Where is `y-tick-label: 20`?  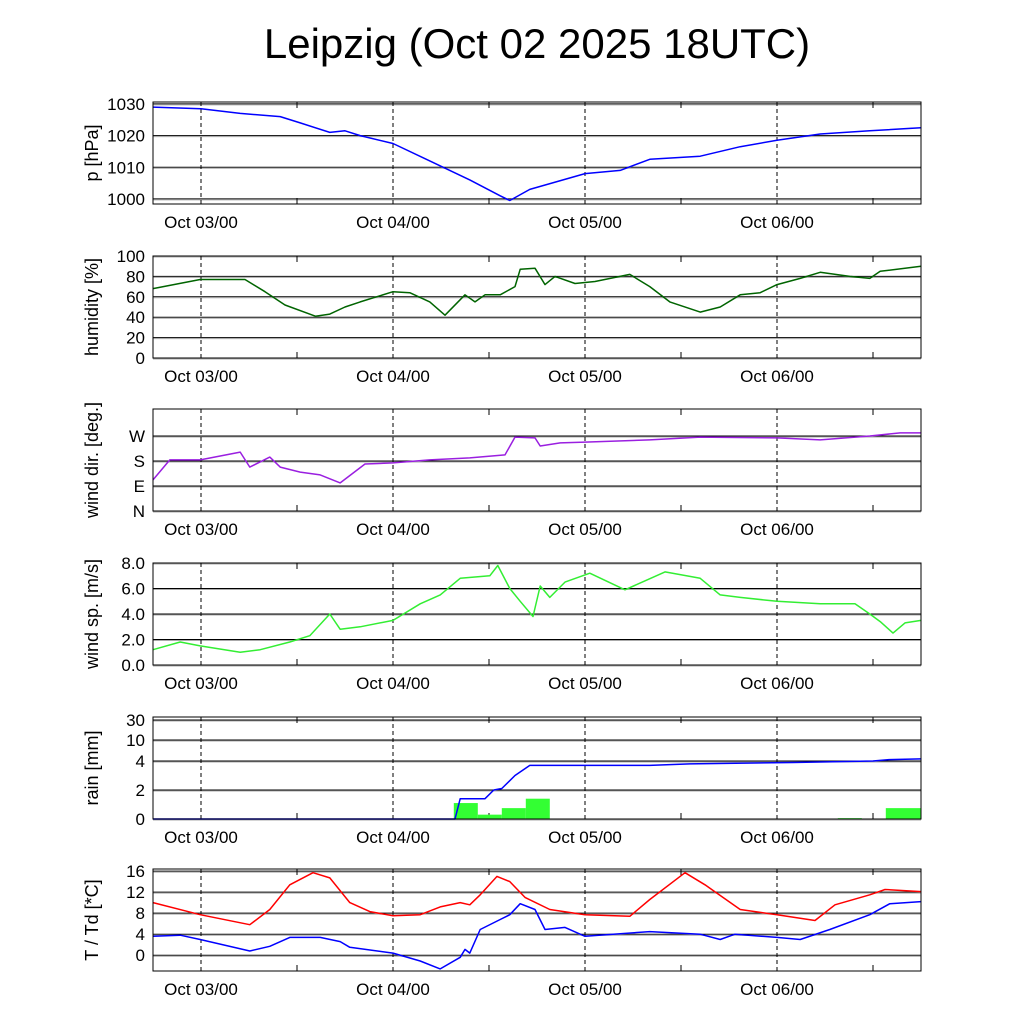
y-tick-label: 20 is located at coordinates (135, 338).